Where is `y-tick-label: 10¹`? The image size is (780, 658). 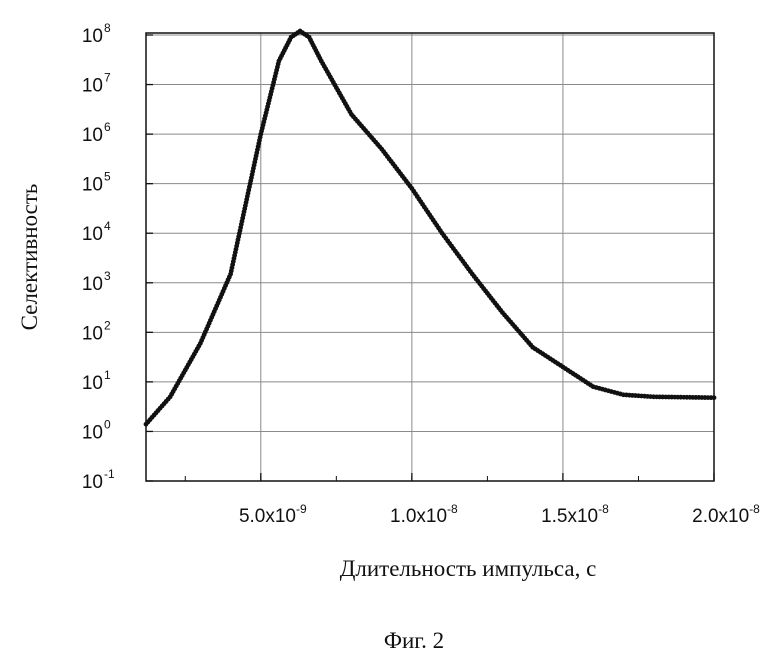
y-tick-label: 10¹ is located at coordinates (96, 381).